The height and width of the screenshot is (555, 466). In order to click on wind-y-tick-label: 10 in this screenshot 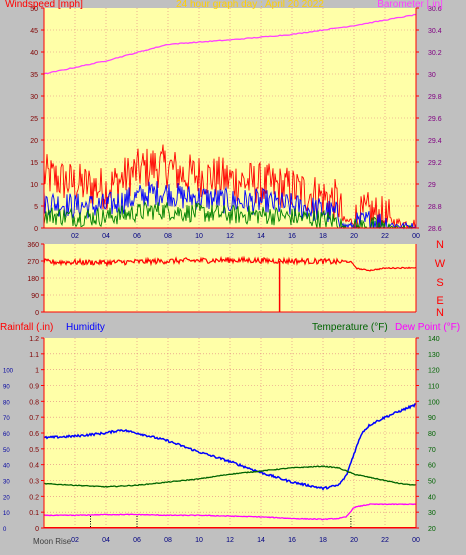, I will do `click(34, 185)`.